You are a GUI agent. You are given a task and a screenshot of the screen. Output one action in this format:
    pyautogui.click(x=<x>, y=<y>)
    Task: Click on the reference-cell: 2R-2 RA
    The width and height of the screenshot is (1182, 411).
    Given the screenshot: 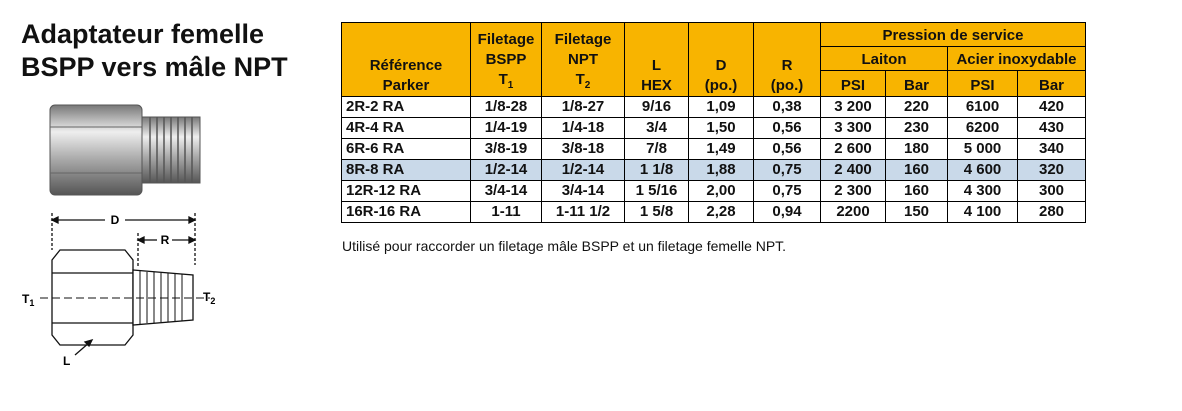 What is the action you would take?
    pyautogui.click(x=406, y=107)
    